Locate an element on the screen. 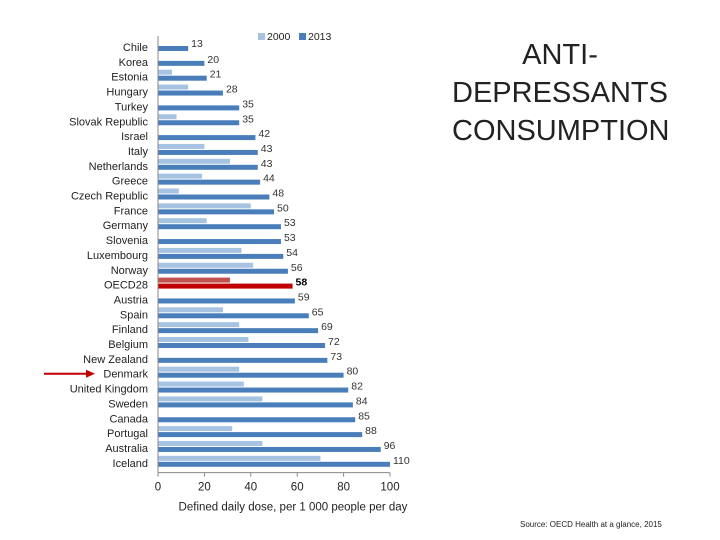 This screenshot has width=720, height=540. legend-label-2000: 2000 is located at coordinates (279, 37).